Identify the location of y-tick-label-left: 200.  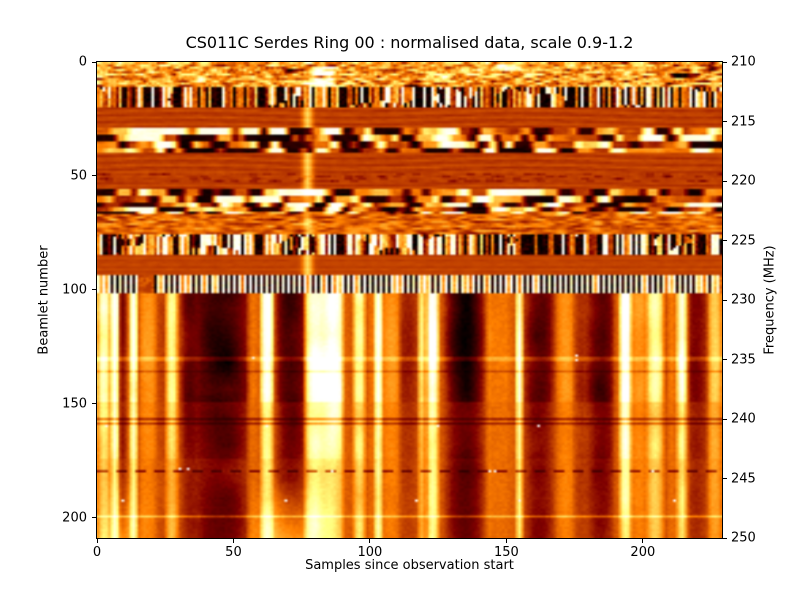
(74, 517).